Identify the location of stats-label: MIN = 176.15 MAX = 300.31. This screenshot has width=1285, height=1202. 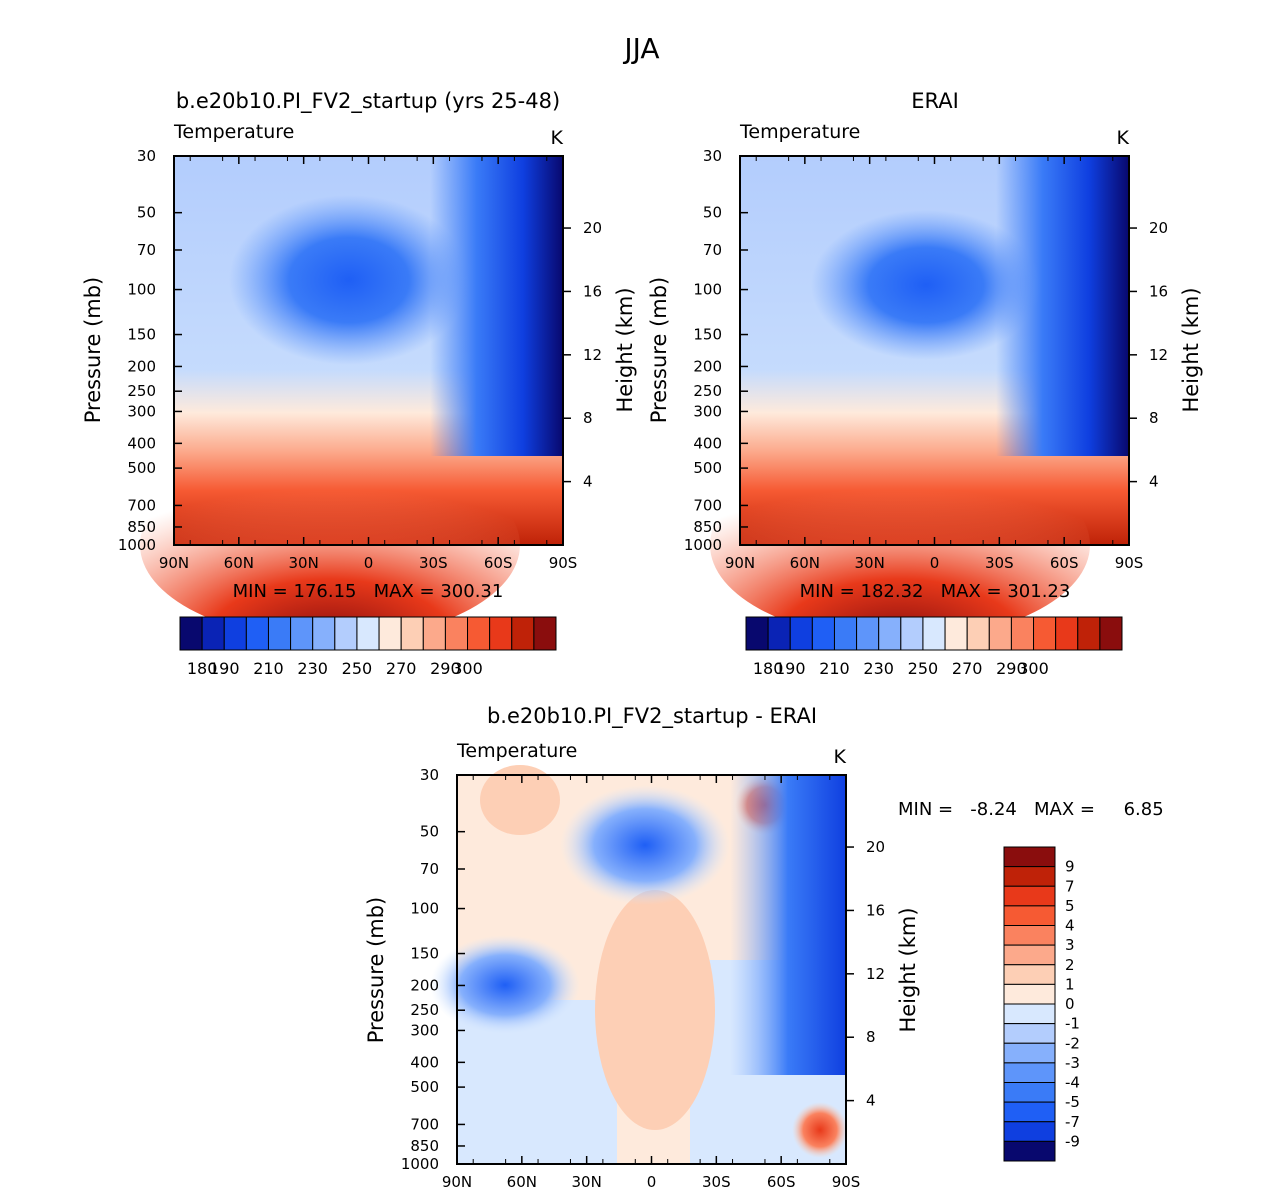
(368, 591).